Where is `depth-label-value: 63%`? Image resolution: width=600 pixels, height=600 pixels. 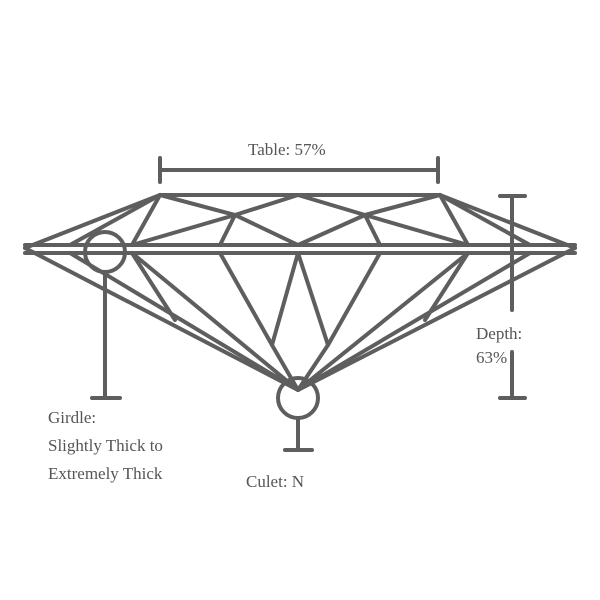
depth-label-value: 63% is located at coordinates (492, 357).